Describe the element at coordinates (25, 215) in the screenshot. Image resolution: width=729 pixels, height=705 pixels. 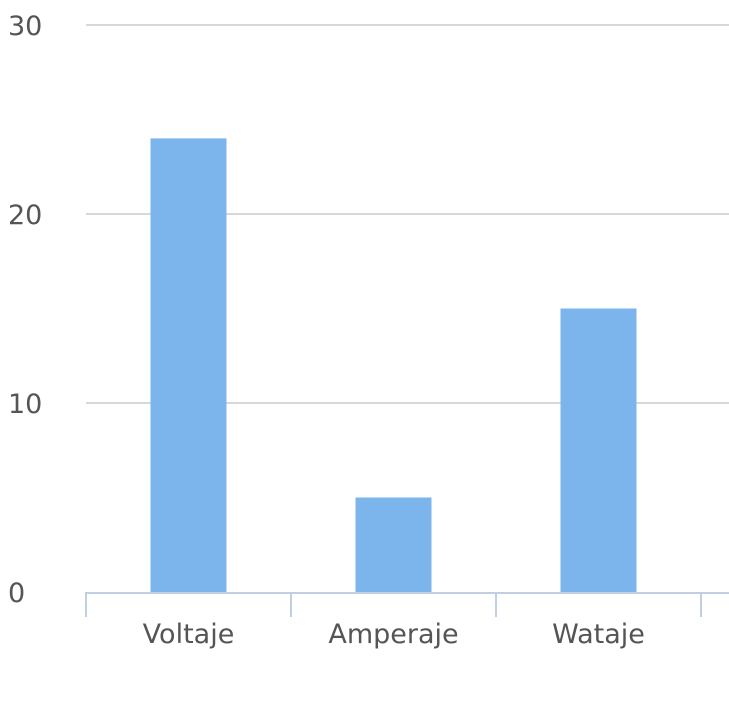
I see `y-tick-label: 20` at that location.